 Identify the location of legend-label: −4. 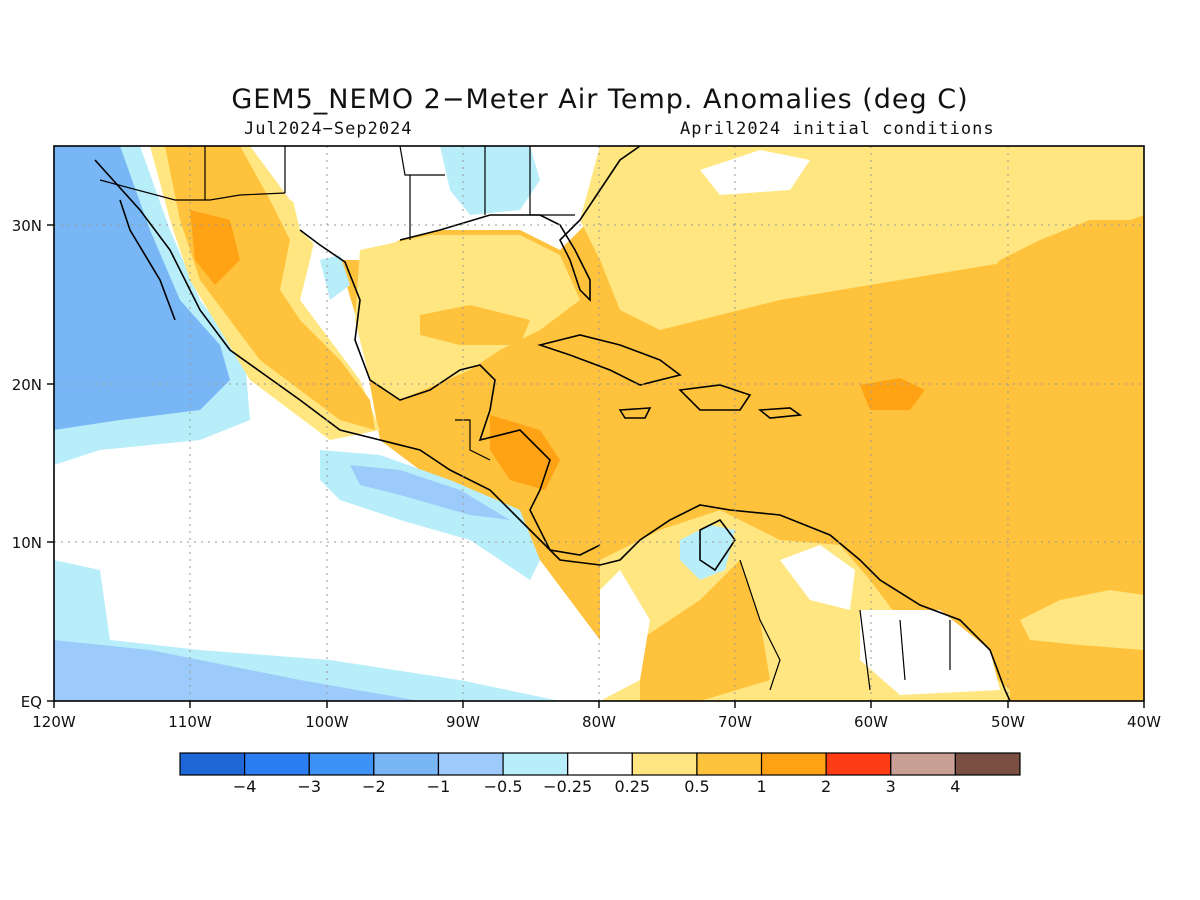
(245, 786).